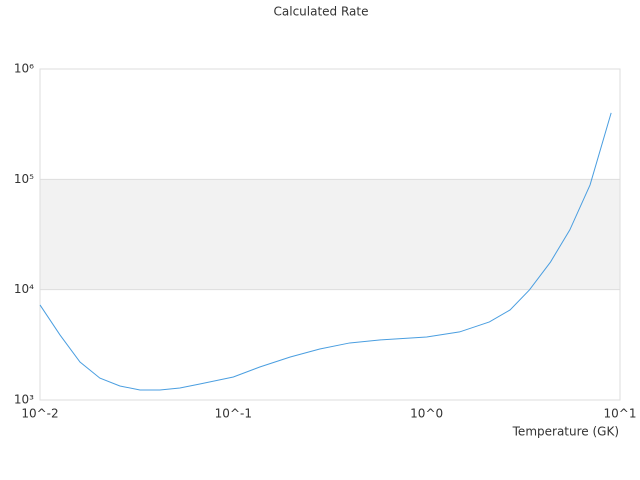 The height and width of the screenshot is (480, 640). I want to click on x-tick-label: 10^-1, so click(233, 414).